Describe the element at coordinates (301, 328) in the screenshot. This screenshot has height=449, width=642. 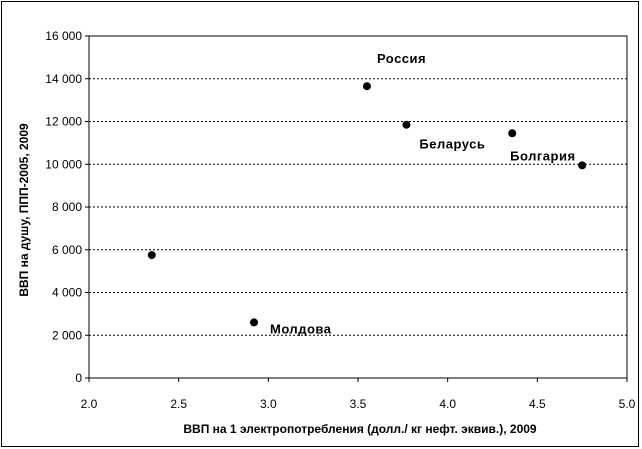
I see `point-label: Молдова` at that location.